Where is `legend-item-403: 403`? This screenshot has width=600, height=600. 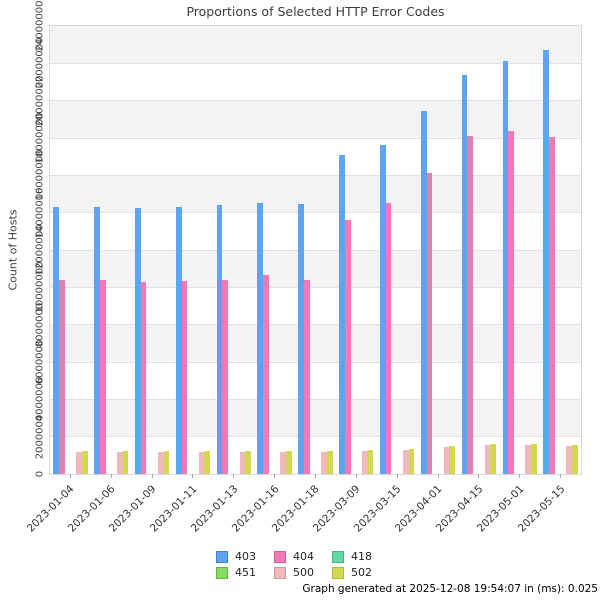
legend-item-403: 403 is located at coordinates (245, 556).